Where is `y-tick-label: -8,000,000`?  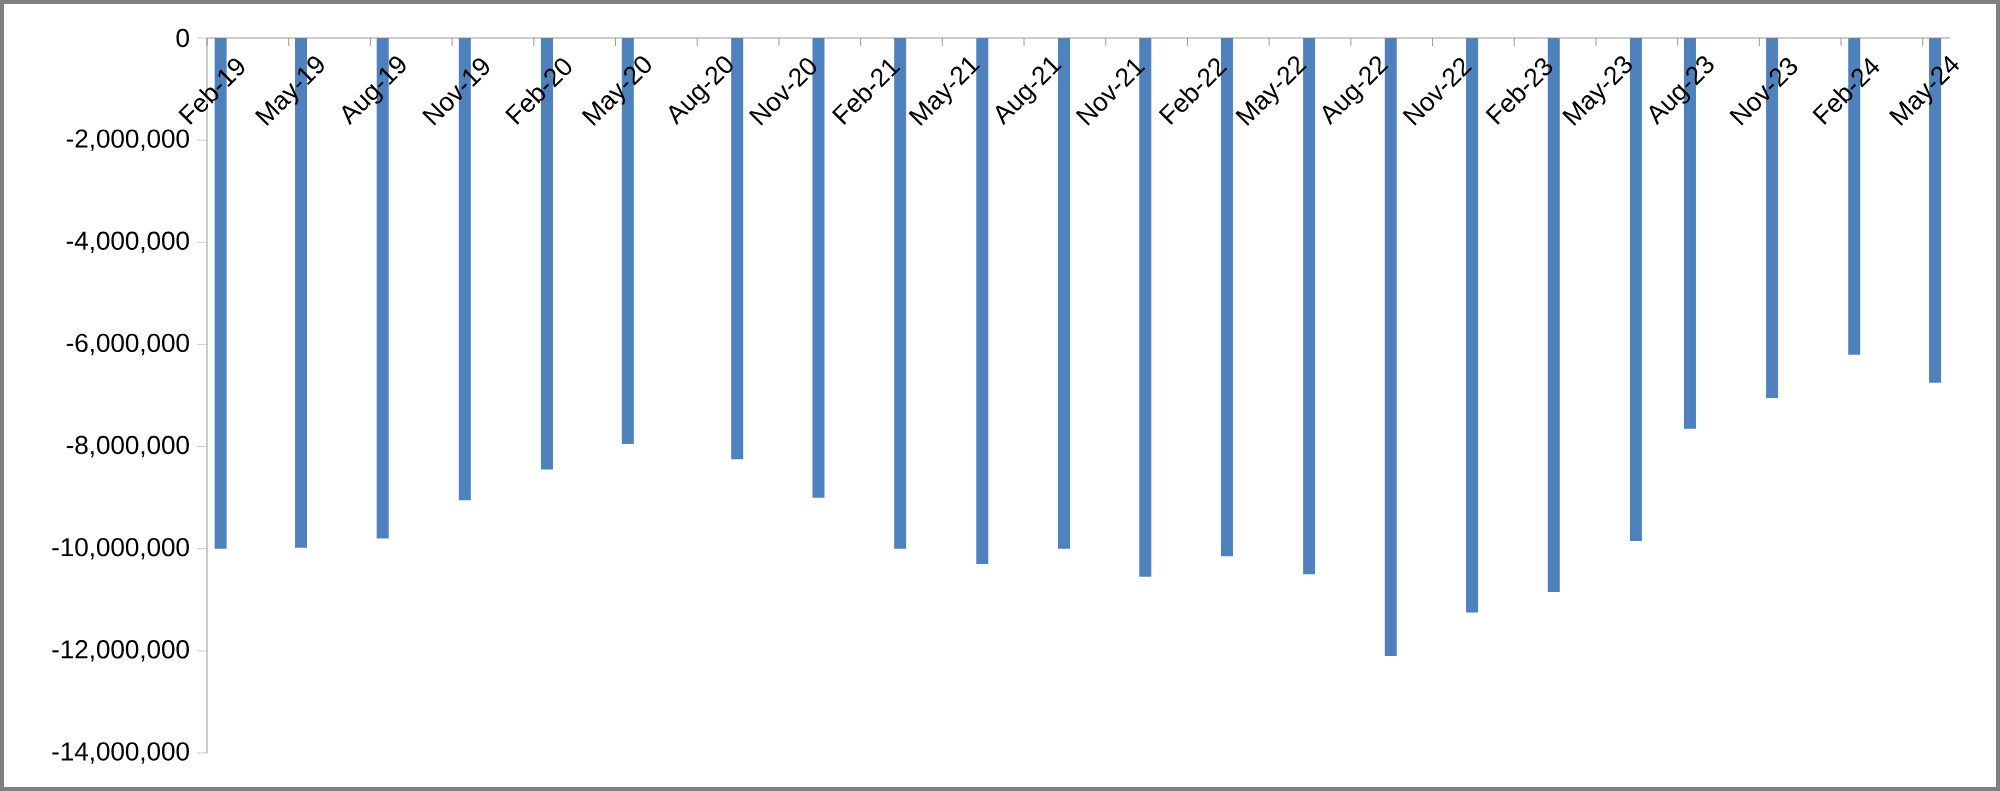
y-tick-label: -8,000,000 is located at coordinates (127, 446).